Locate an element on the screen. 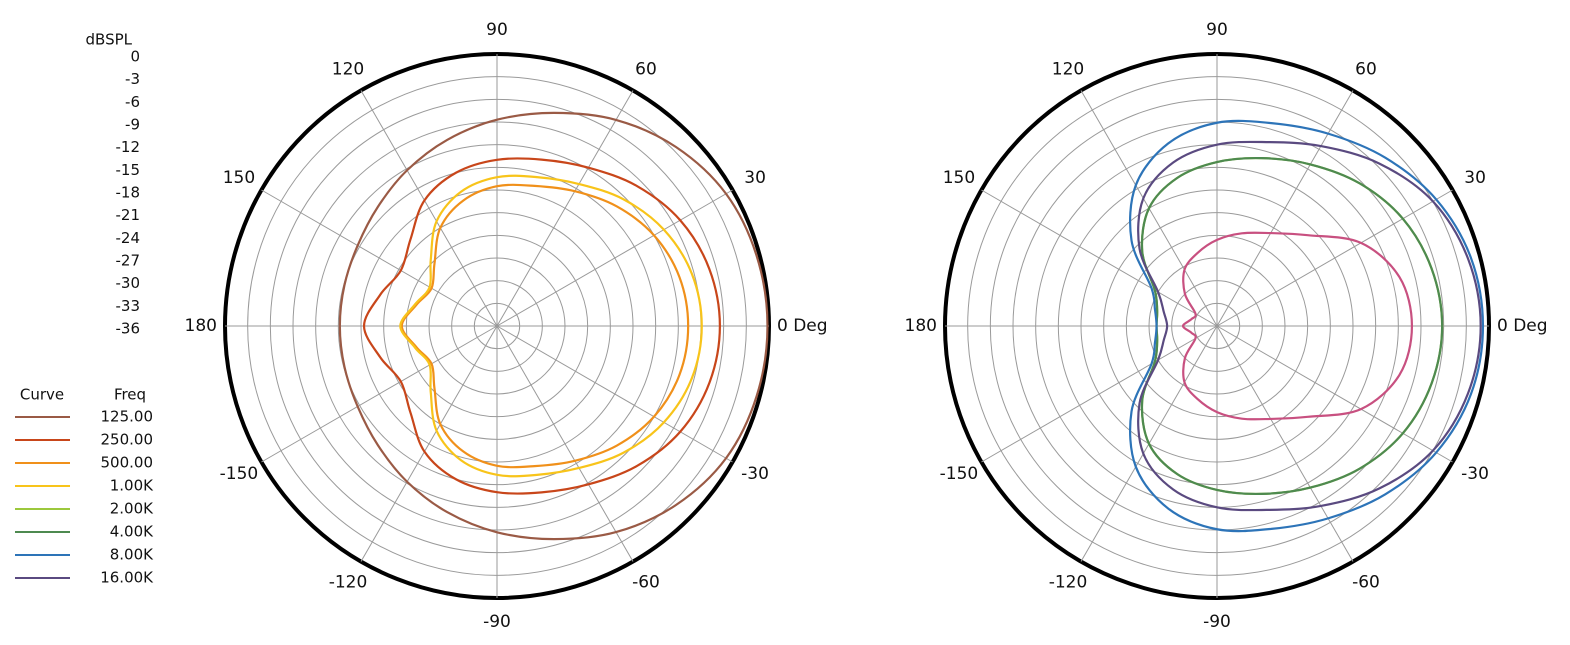 The height and width of the screenshot is (645, 1570). legend-label: 16.00K is located at coordinates (127, 578).